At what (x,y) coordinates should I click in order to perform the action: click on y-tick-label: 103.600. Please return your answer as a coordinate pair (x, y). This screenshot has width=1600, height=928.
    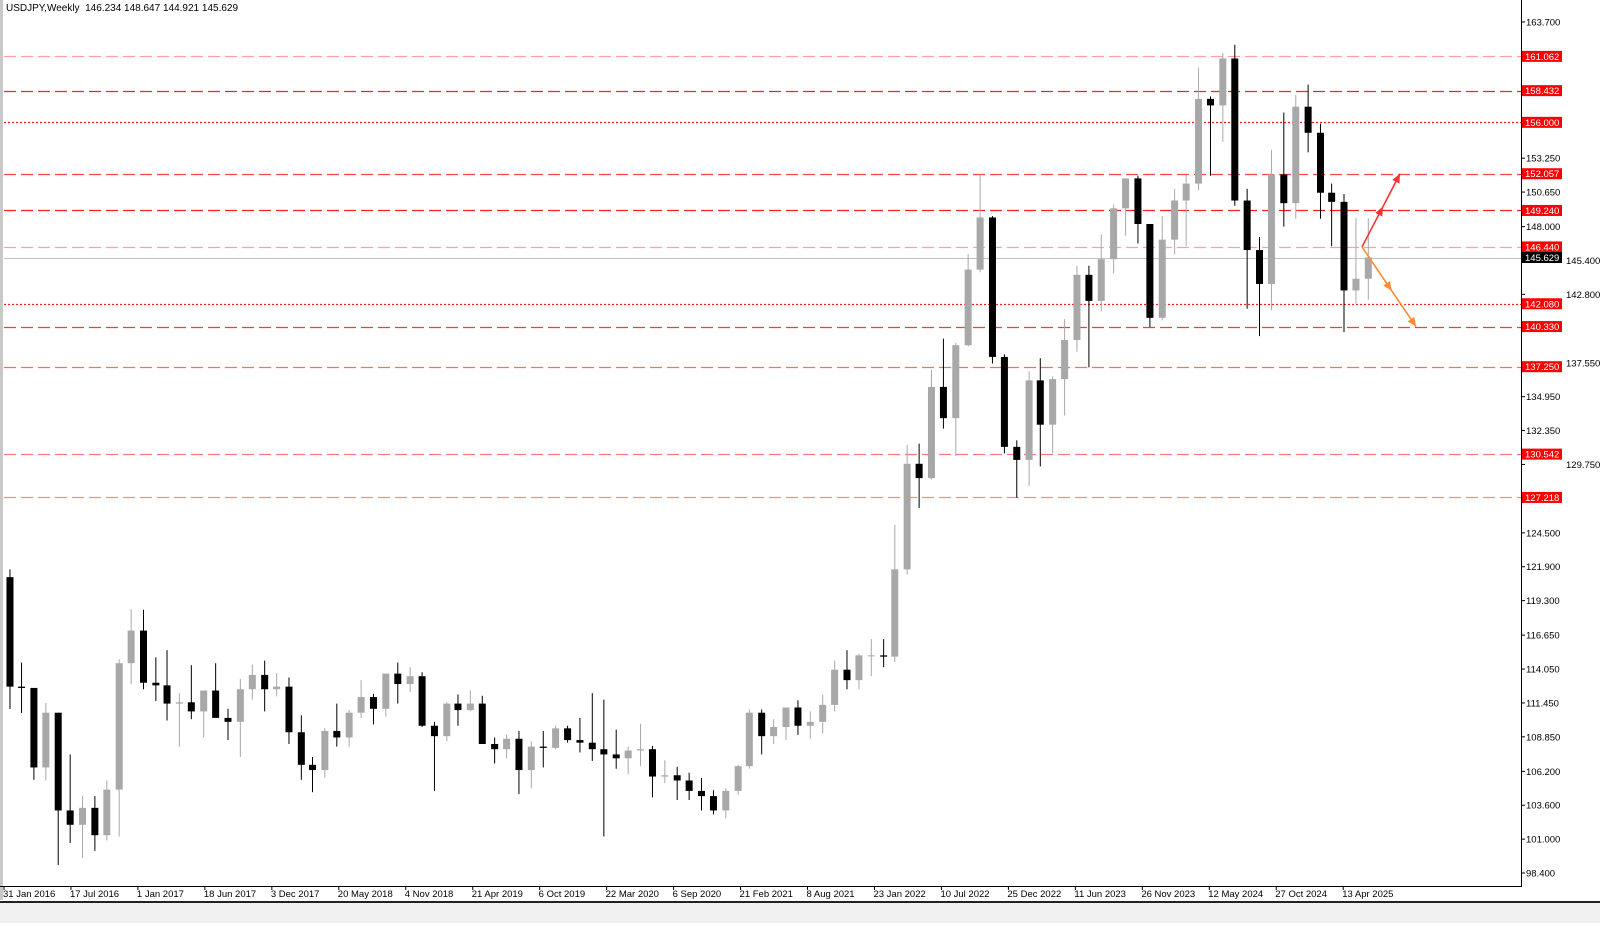
    Looking at the image, I should click on (1543, 806).